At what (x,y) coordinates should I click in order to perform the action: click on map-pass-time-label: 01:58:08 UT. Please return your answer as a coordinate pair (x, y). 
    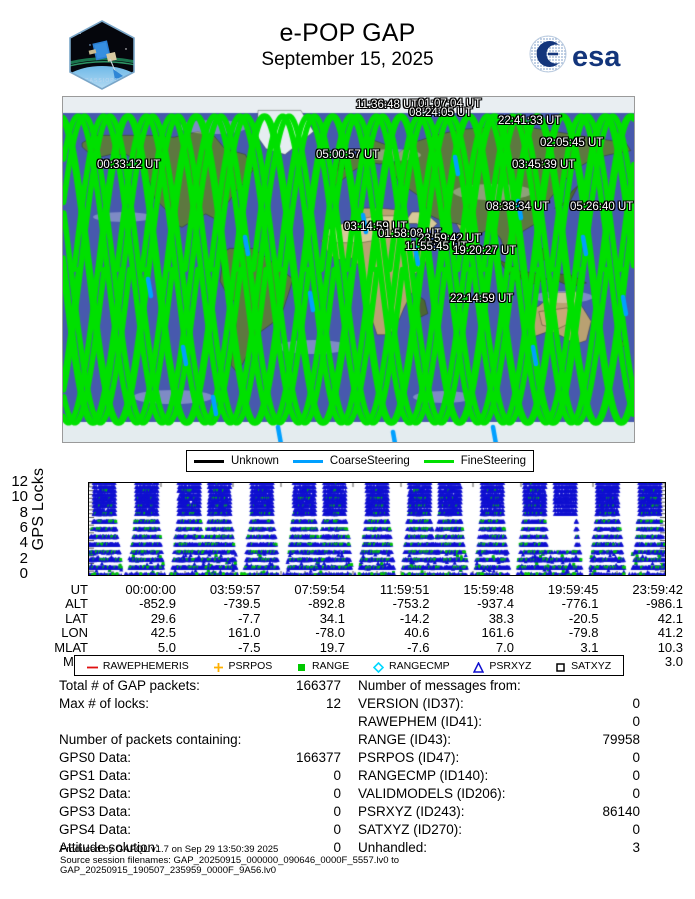
    Looking at the image, I should click on (410, 234).